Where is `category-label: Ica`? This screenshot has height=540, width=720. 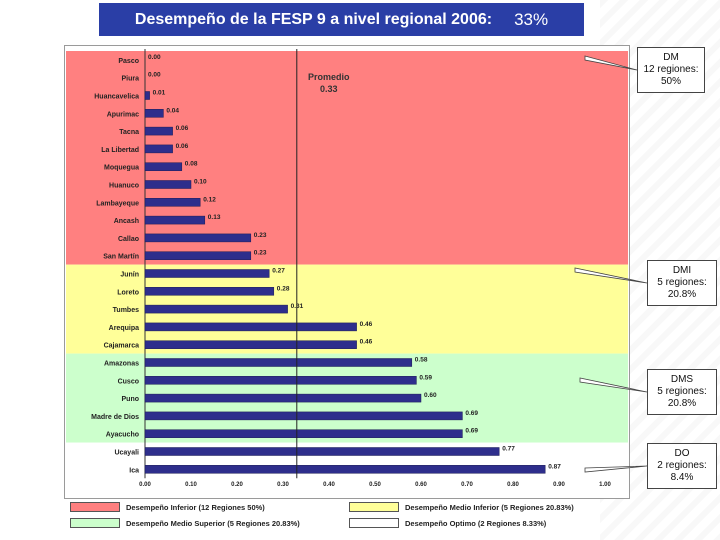 category-label: Ica is located at coordinates (134, 470).